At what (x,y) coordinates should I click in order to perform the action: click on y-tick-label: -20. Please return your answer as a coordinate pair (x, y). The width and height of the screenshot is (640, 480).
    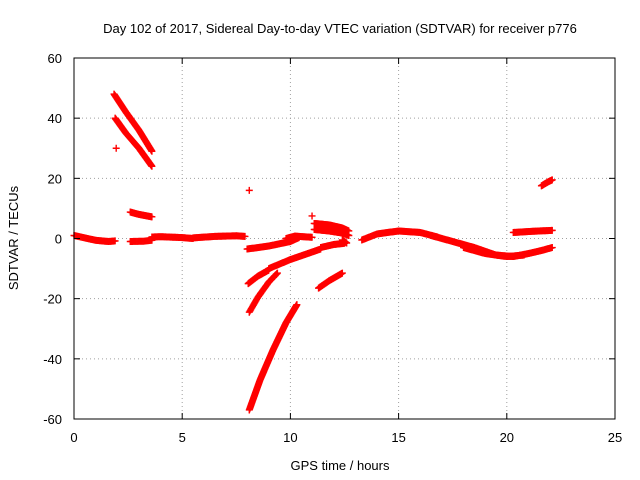
    Looking at the image, I should click on (52, 299).